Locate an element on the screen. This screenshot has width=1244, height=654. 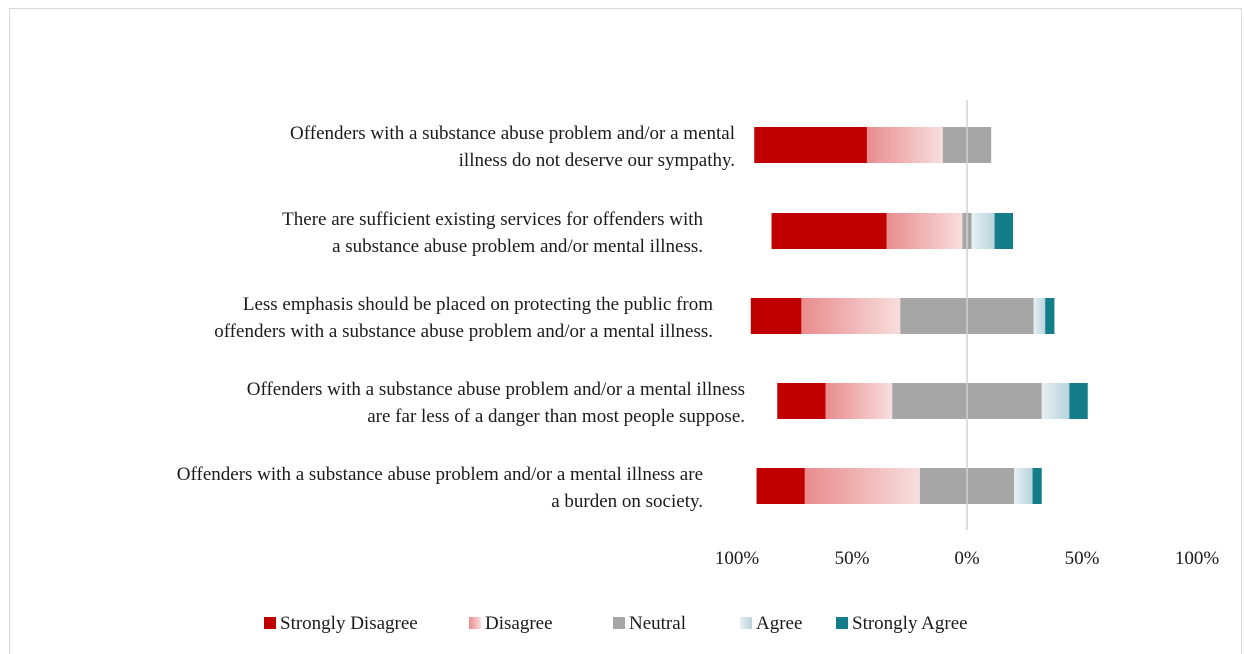
x-tick-label-3: 0% is located at coordinates (967, 558).